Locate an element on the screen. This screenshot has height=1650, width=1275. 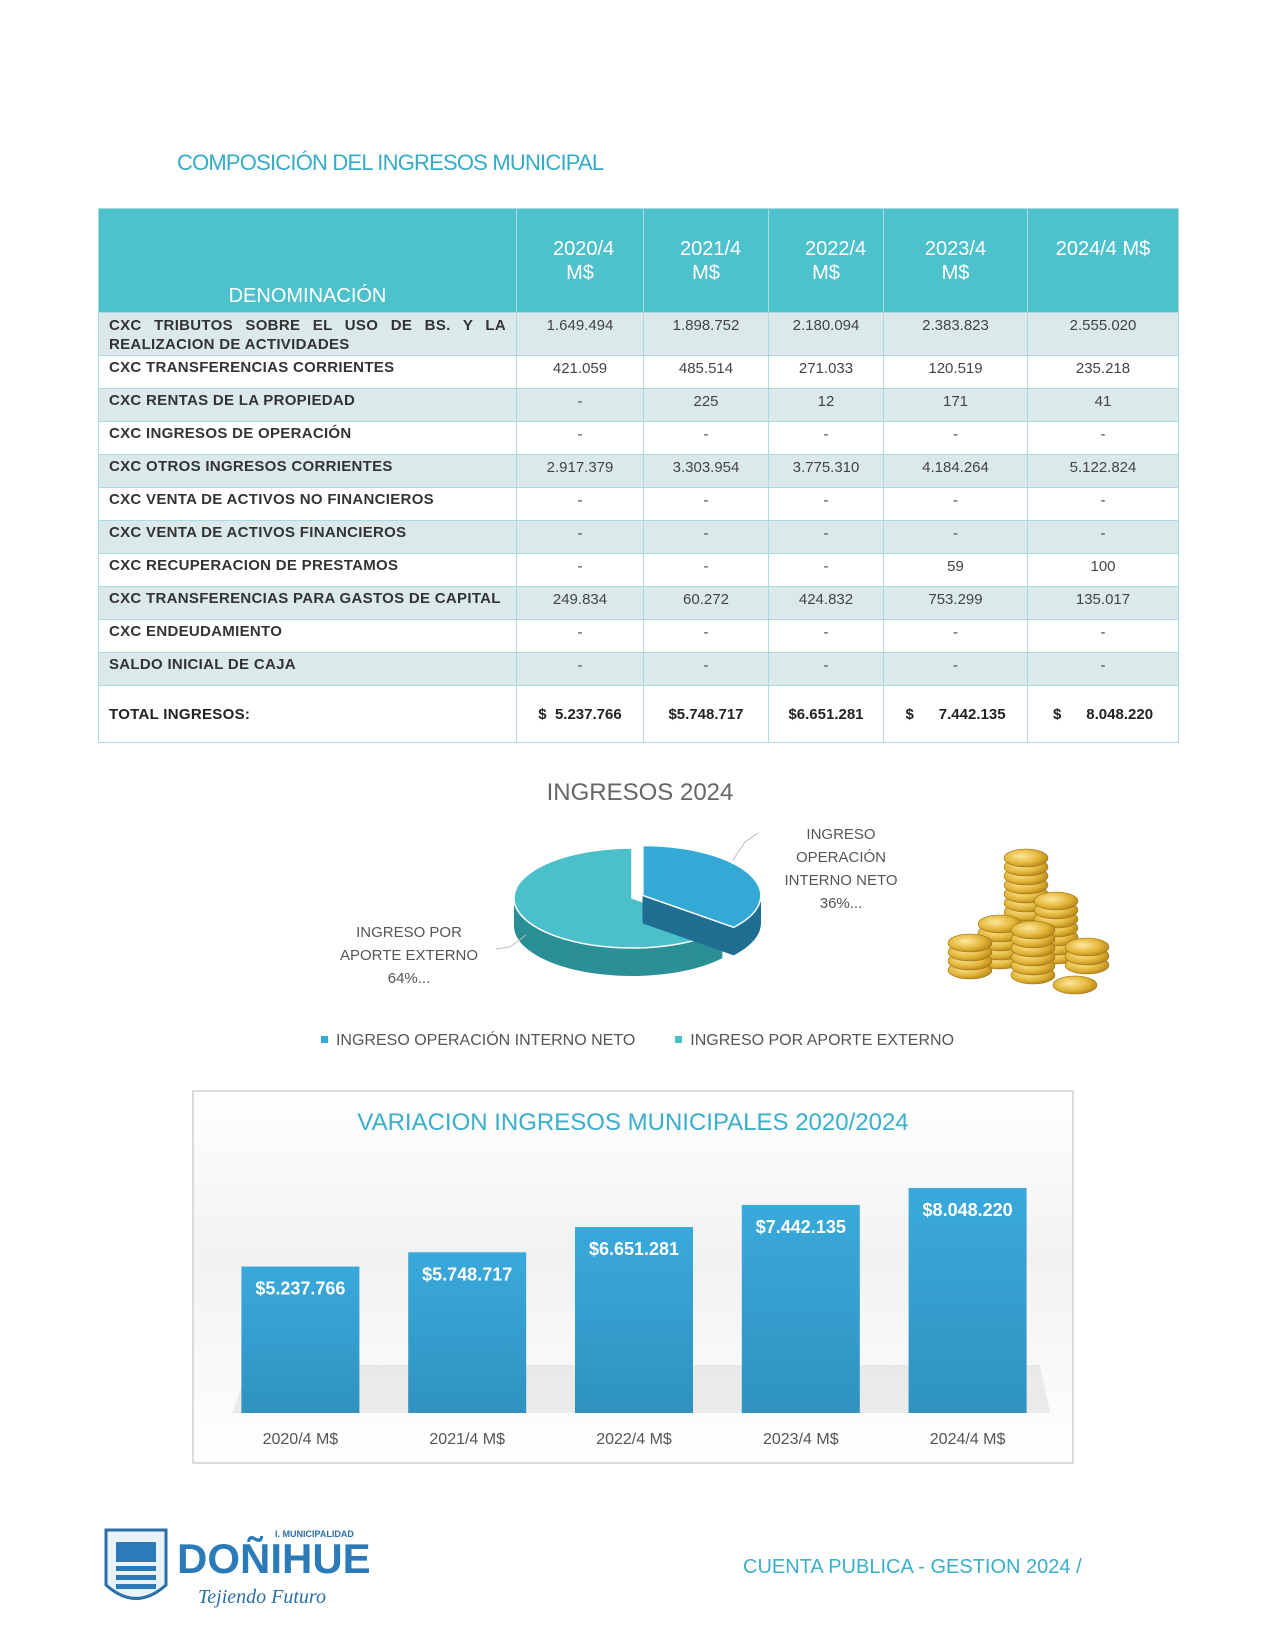
bar-value-label: $6.651.281 is located at coordinates (634, 1249).